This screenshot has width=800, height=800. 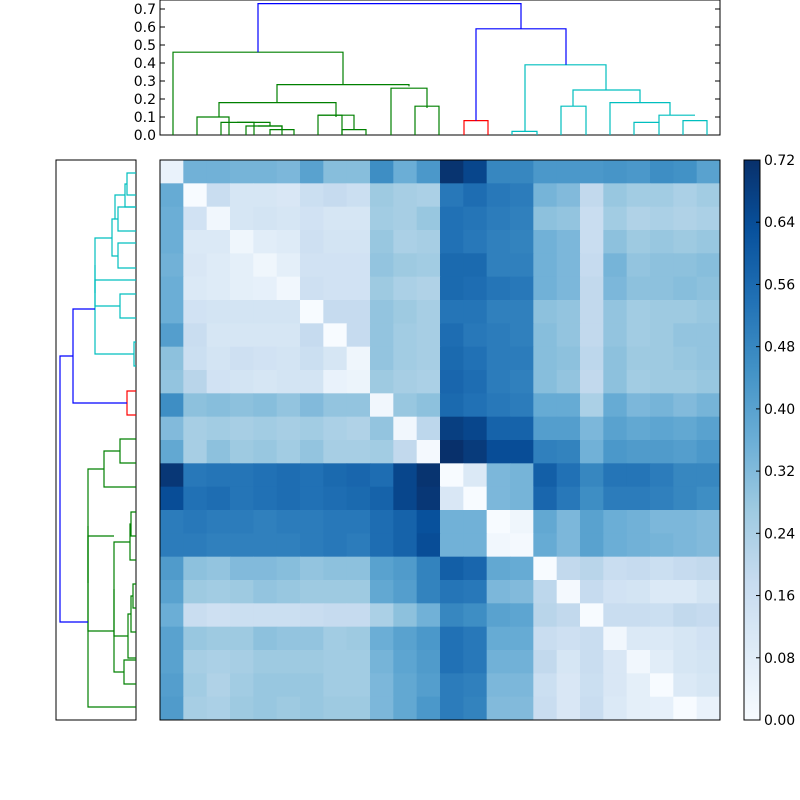 What do you see at coordinates (752, 440) in the screenshot?
I see `colorbar-frame` at bounding box center [752, 440].